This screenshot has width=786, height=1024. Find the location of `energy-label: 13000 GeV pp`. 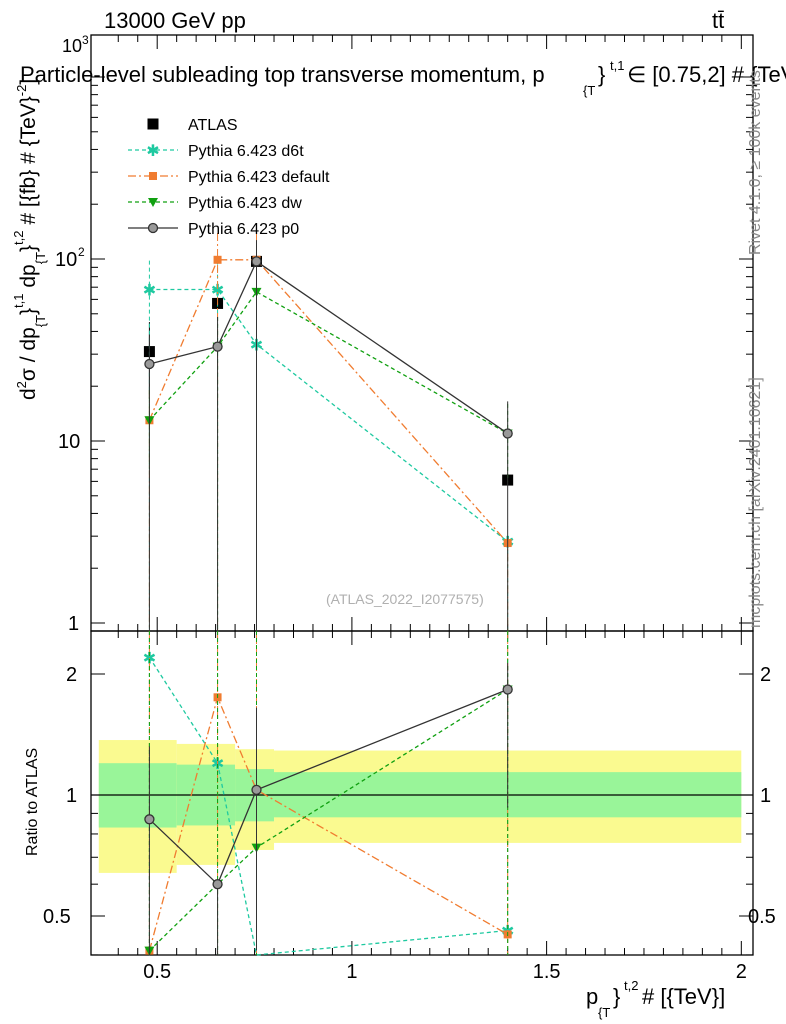

energy-label: 13000 GeV pp is located at coordinates (175, 20).